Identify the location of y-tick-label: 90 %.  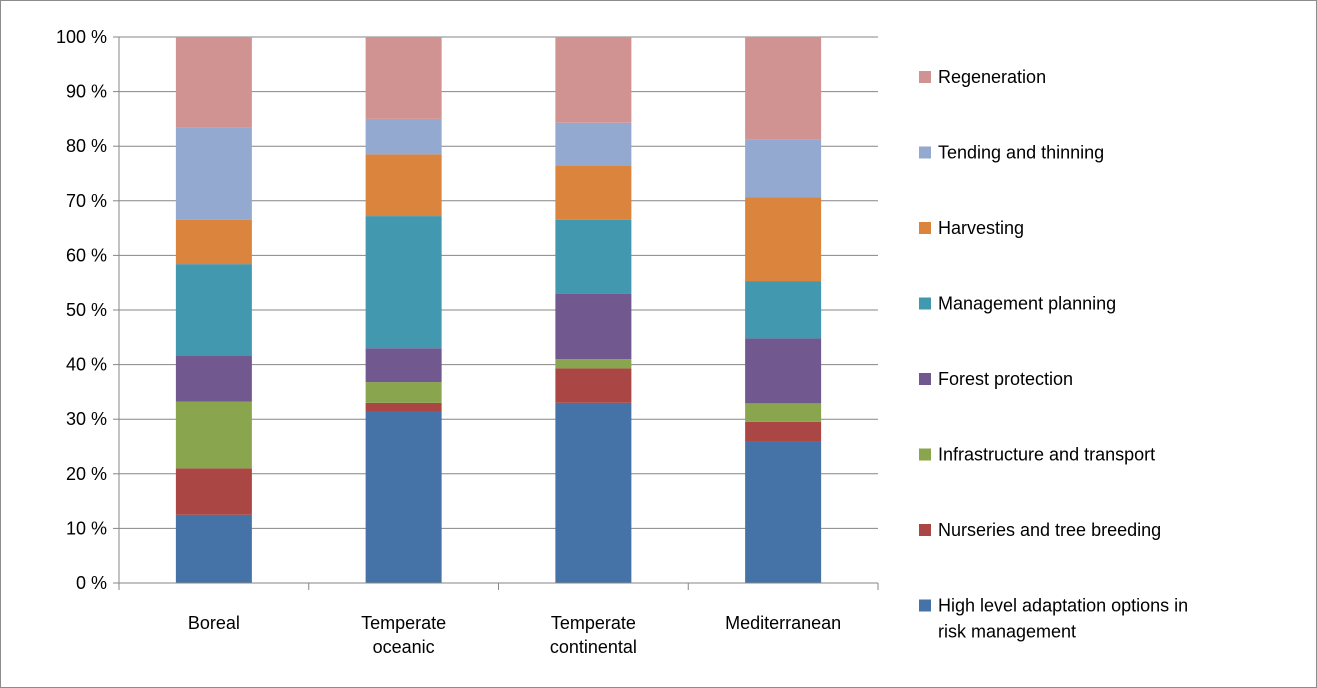
(86, 92).